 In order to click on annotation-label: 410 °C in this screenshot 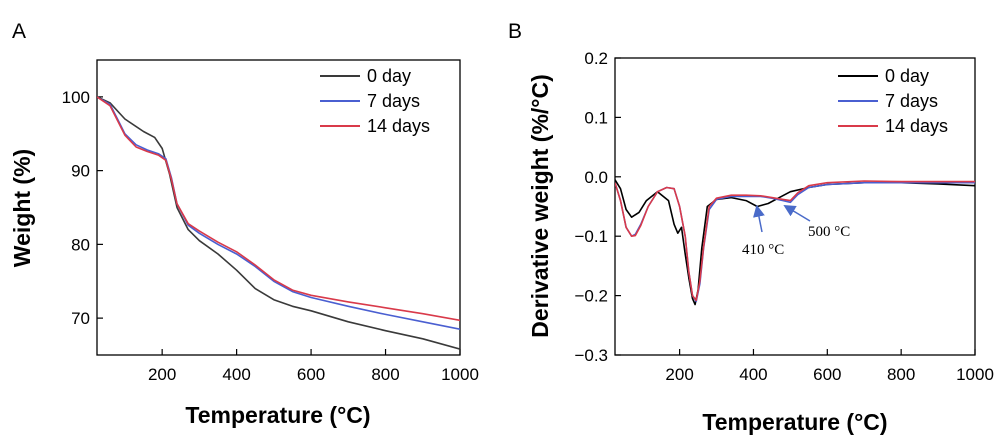, I will do `click(763, 250)`.